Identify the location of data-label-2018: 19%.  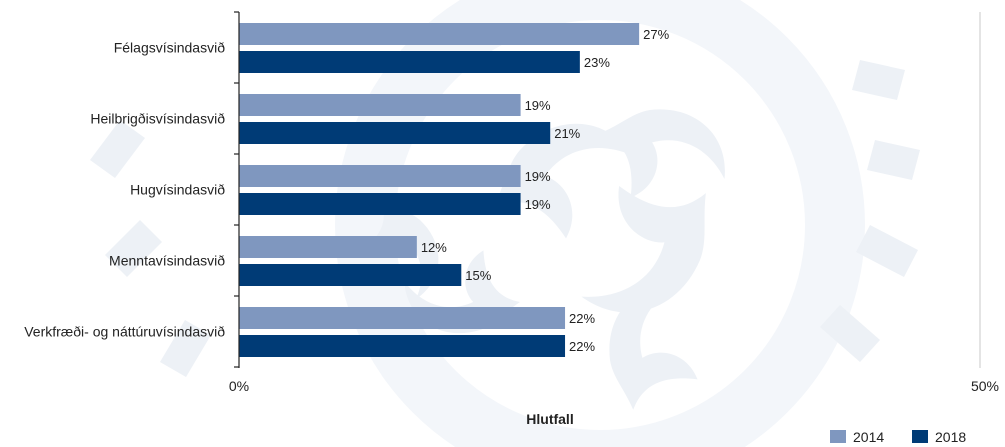
(538, 204).